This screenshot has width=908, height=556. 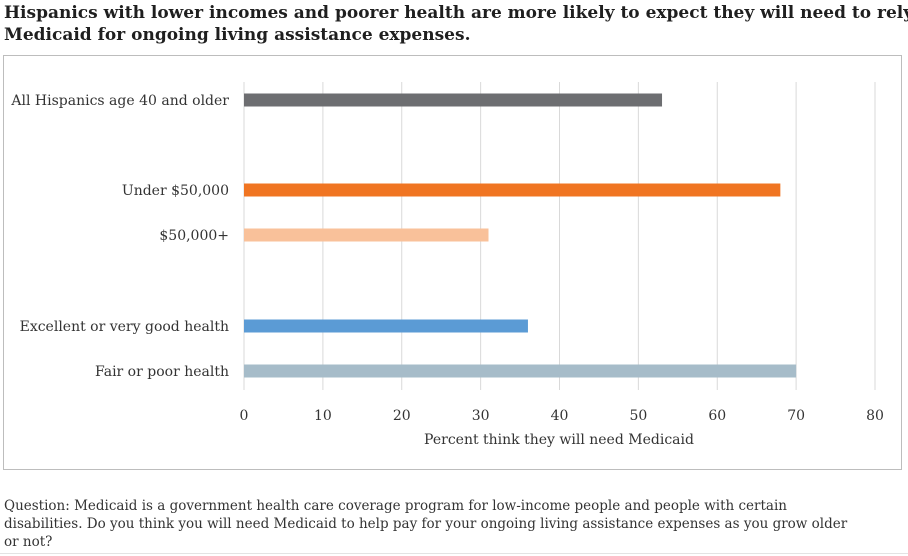 What do you see at coordinates (28, 542) in the screenshot?
I see `question-line-3: or not?` at bounding box center [28, 542].